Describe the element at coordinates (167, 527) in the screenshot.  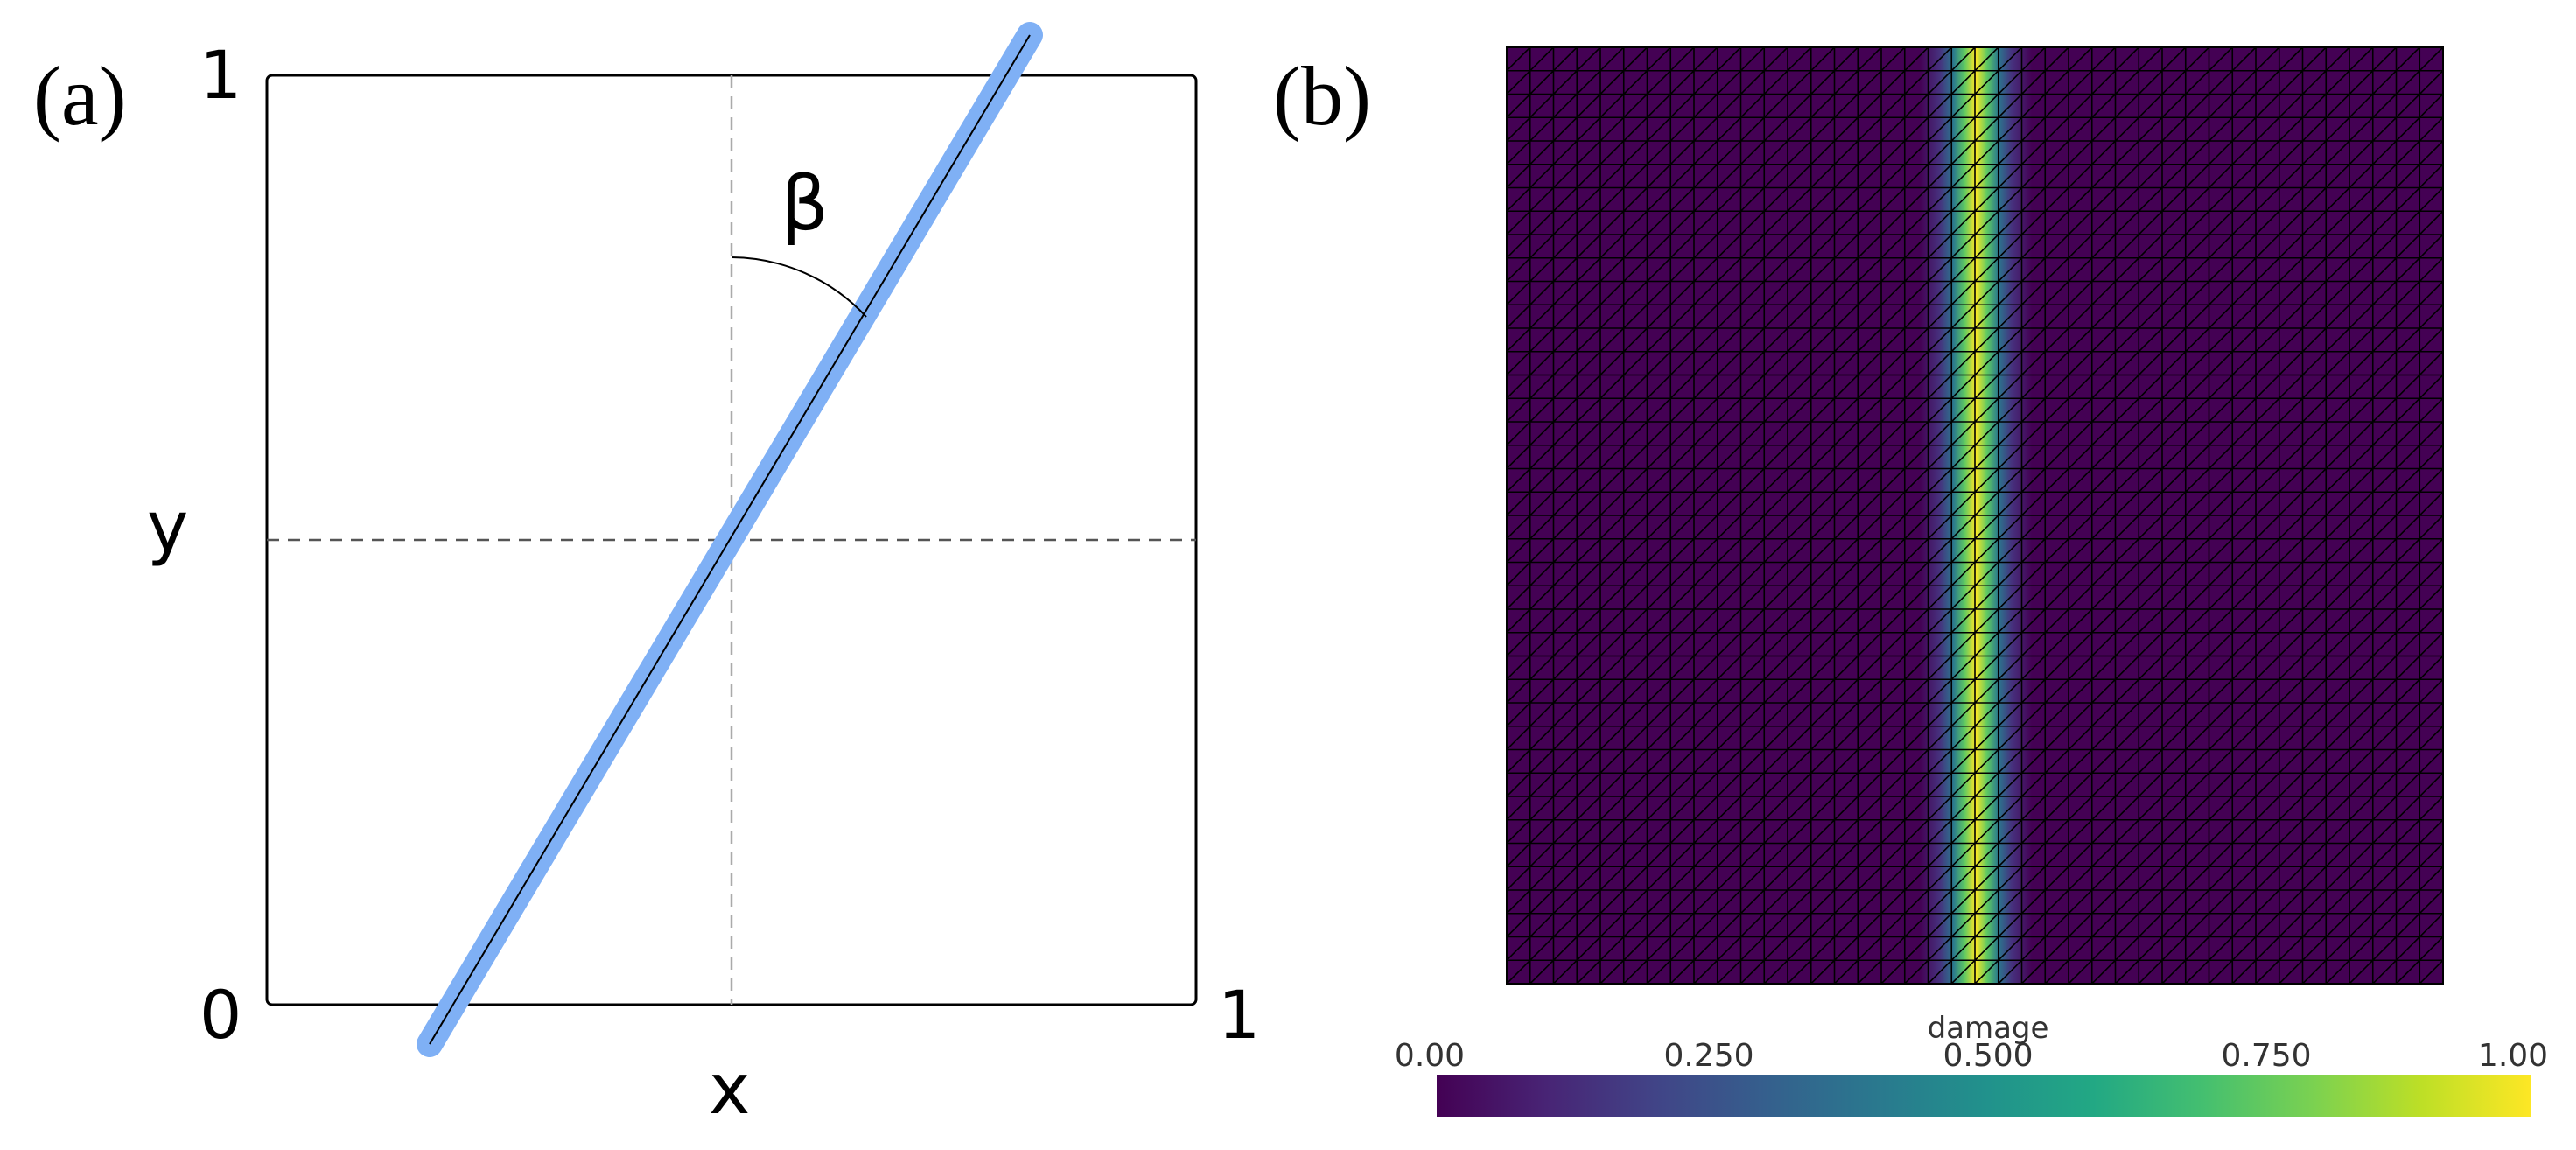
I see `y-axis-label: y` at that location.